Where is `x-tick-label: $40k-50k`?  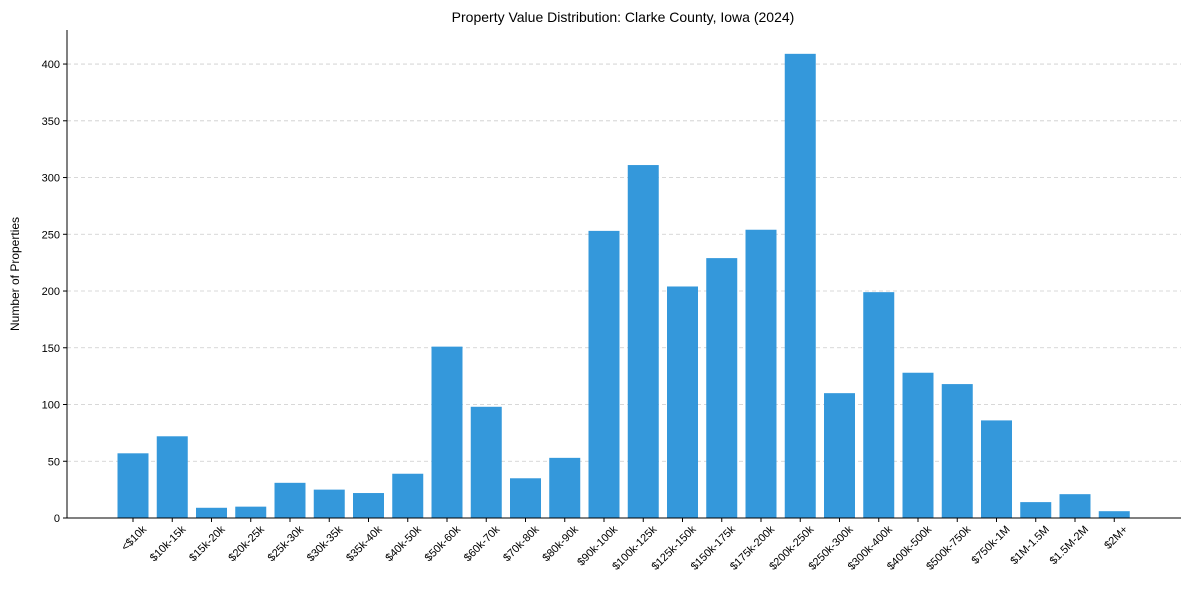
x-tick-label: $40k-50k is located at coordinates (403, 543).